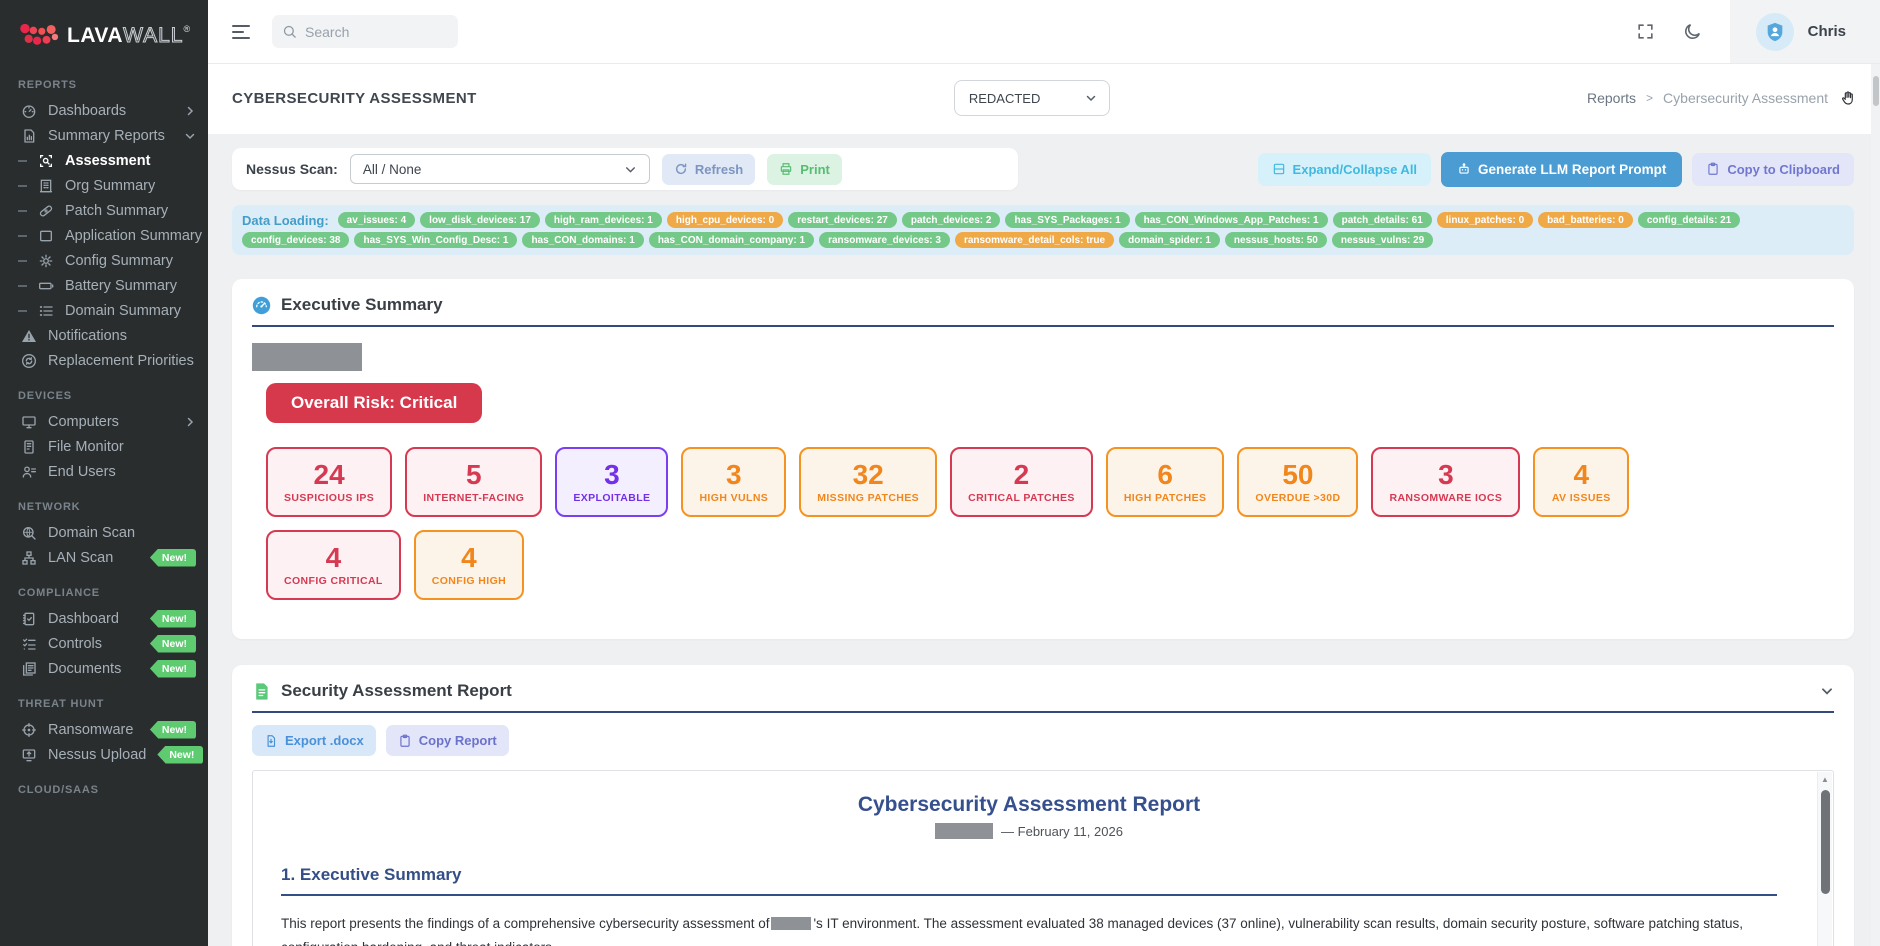 This screenshot has width=1880, height=946. What do you see at coordinates (469, 580) in the screenshot?
I see `stat-label: CONFIG HIGH` at bounding box center [469, 580].